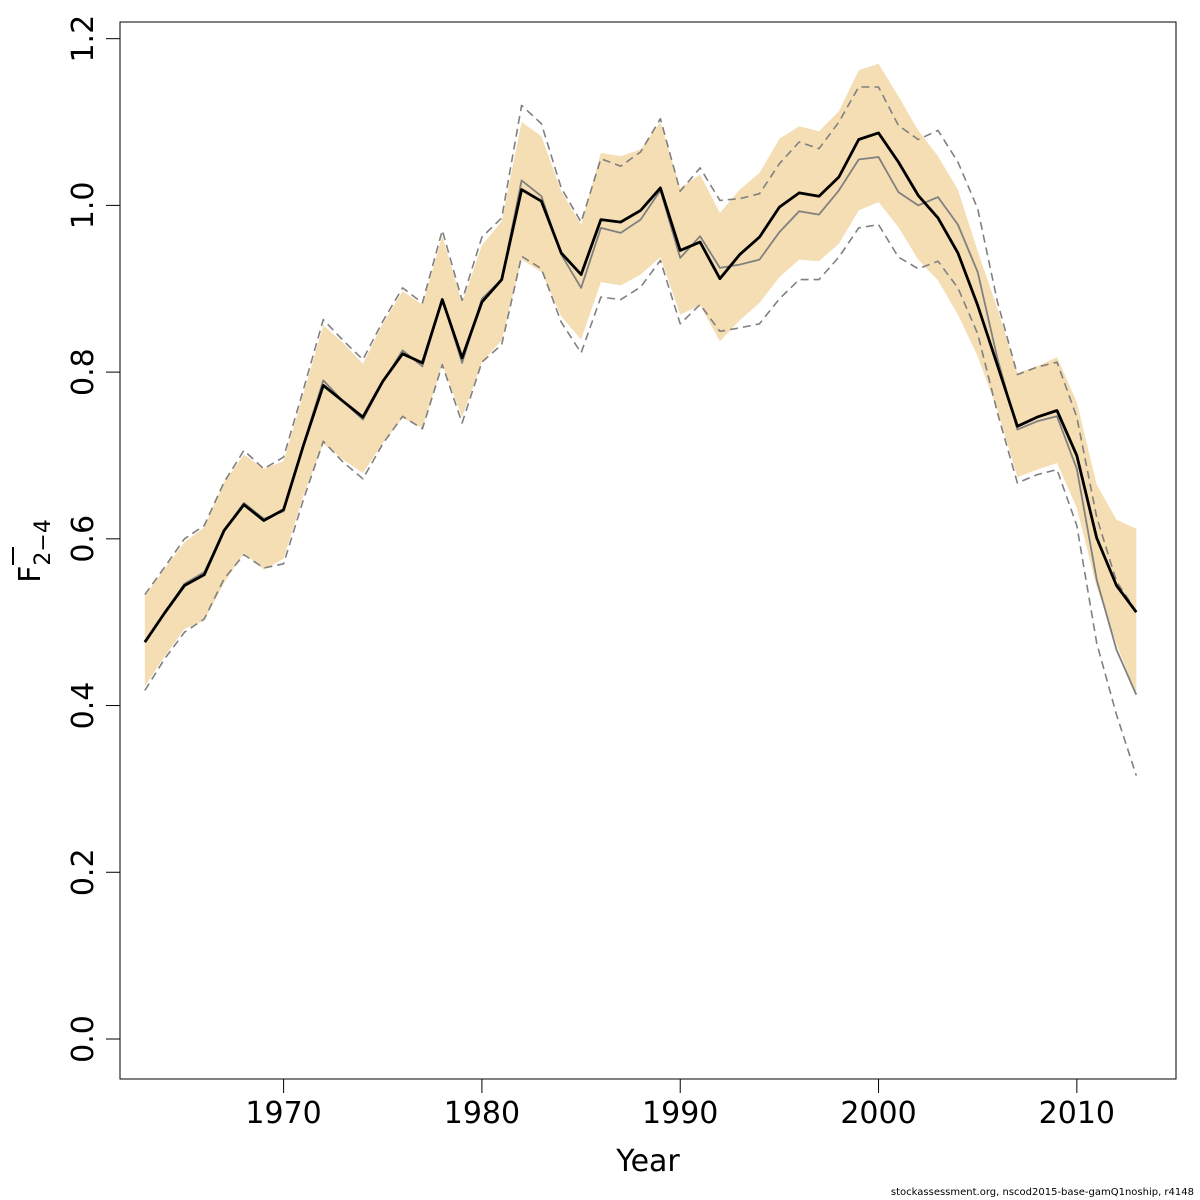 The image size is (1200, 1200). Describe the element at coordinates (83, 206) in the screenshot. I see `y-tick-label: 1.0` at that location.